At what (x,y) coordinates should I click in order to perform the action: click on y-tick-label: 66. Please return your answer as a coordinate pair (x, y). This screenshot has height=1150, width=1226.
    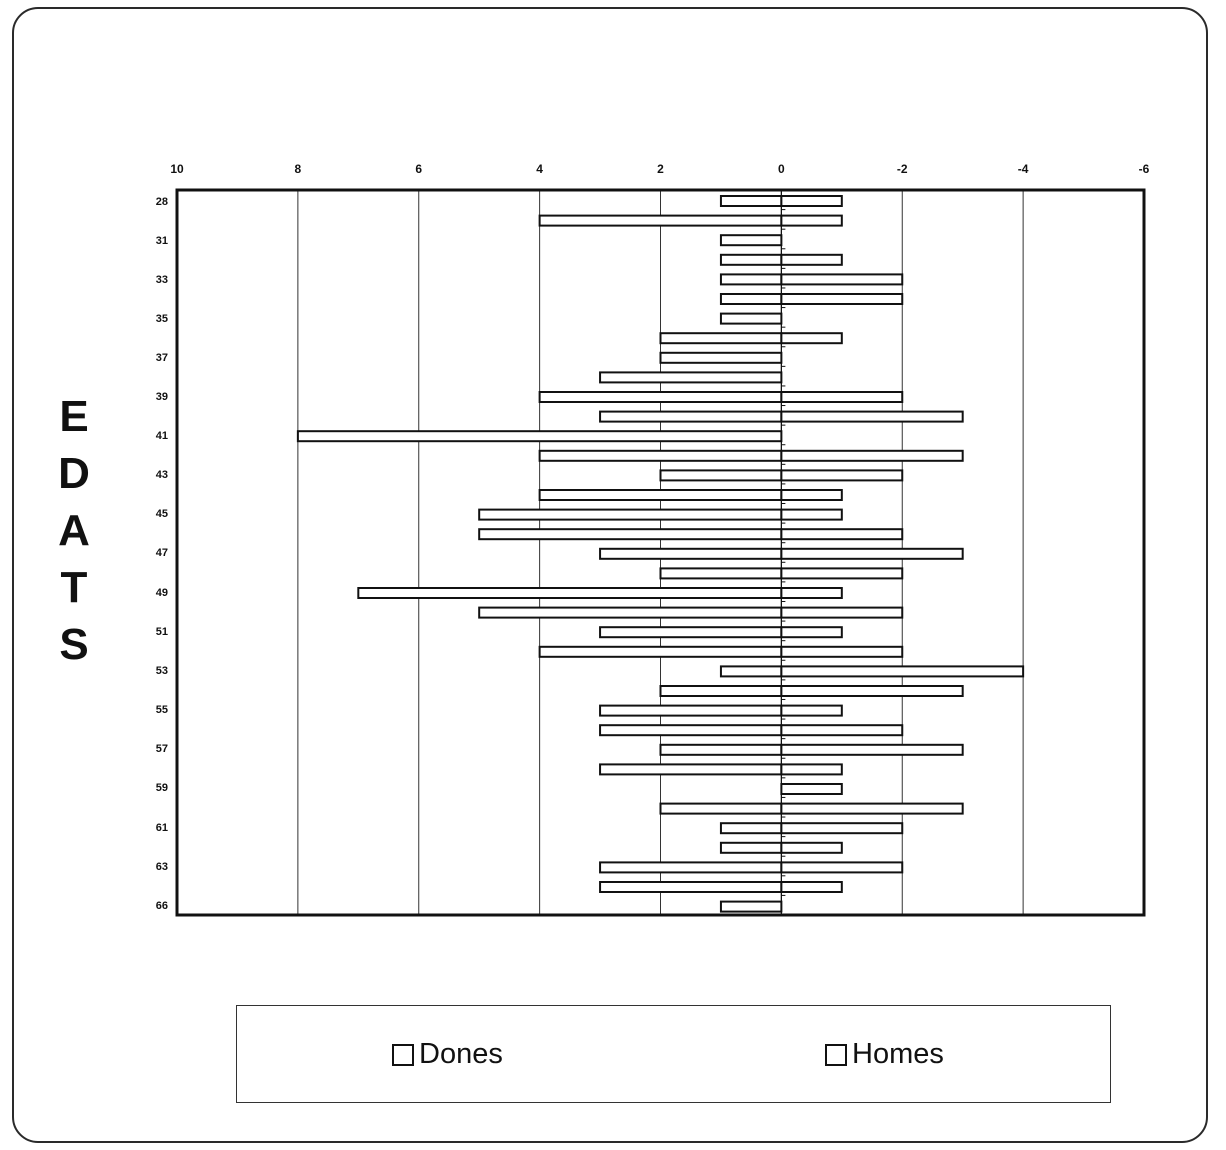
    Looking at the image, I should click on (162, 906).